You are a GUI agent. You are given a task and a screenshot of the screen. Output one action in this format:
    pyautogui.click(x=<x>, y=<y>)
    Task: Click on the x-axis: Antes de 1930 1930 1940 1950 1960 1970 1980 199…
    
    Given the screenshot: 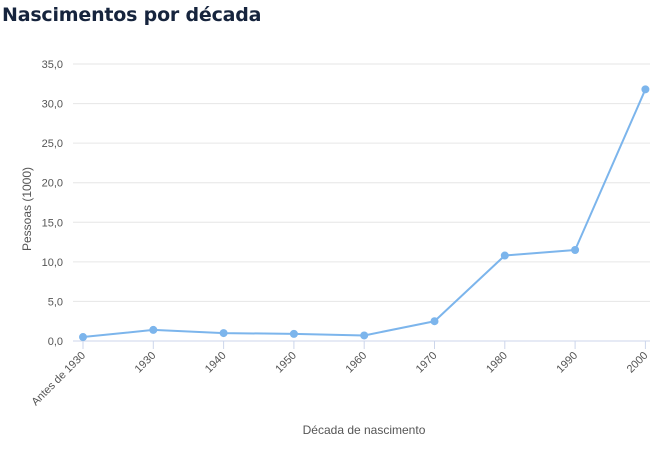 What is the action you would take?
    pyautogui.click(x=340, y=374)
    